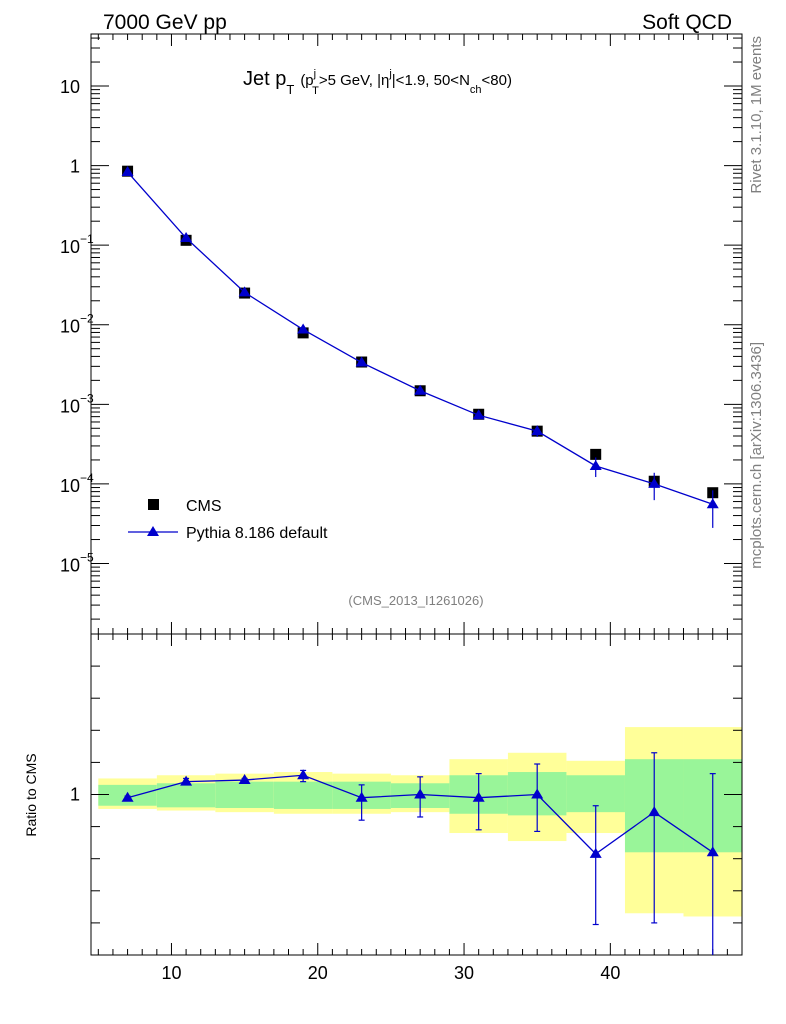  What do you see at coordinates (228, 520) in the screenshot?
I see `legend: CMS Pythia 8.186 default` at bounding box center [228, 520].